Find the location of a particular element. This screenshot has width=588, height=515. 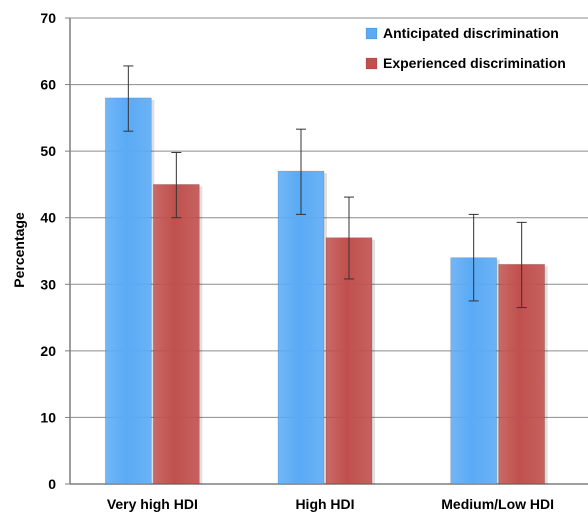

y-tick-label: 60 is located at coordinates (48, 85).